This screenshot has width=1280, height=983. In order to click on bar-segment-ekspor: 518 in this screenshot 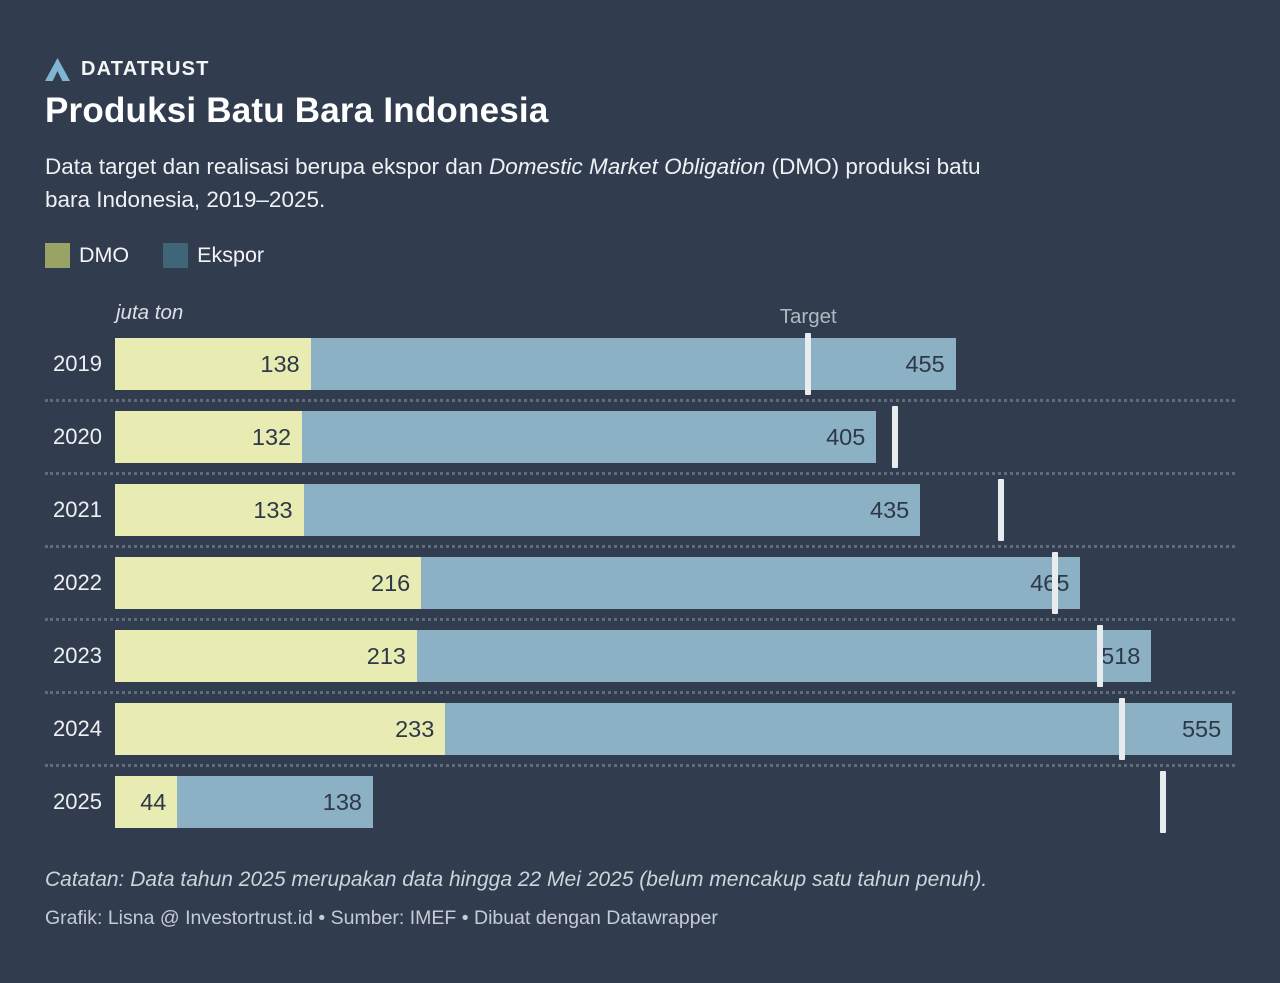, I will do `click(784, 656)`.